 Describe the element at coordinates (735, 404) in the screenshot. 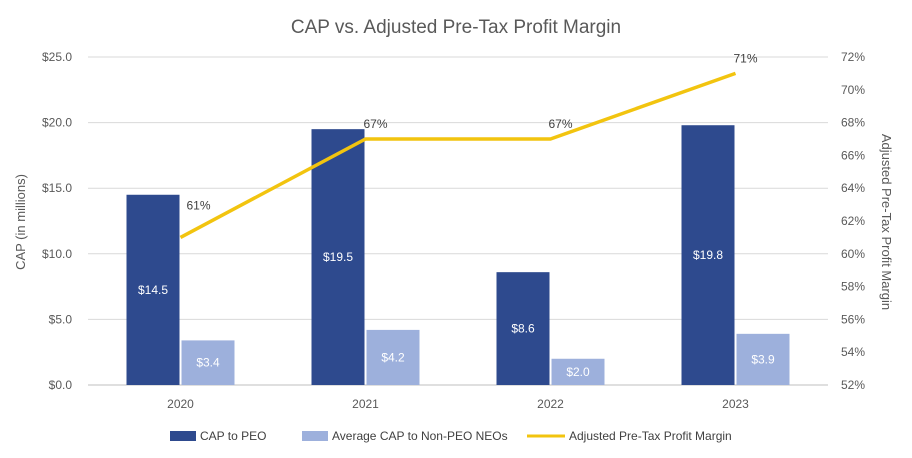

I see `x-tick-label: 2023` at that location.